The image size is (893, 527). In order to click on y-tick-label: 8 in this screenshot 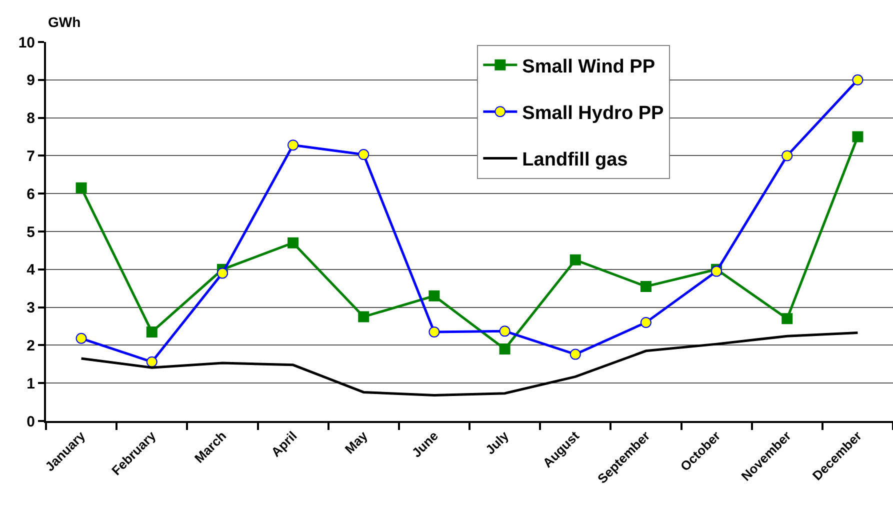, I will do `click(30, 119)`.